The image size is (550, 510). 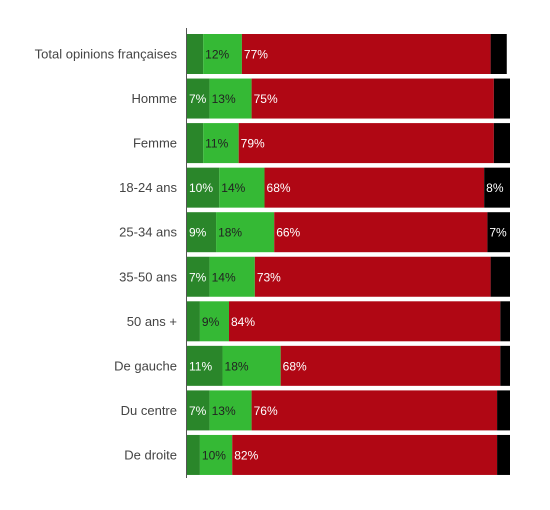 What do you see at coordinates (150, 454) in the screenshot?
I see `category-tick-label: De droite` at bounding box center [150, 454].